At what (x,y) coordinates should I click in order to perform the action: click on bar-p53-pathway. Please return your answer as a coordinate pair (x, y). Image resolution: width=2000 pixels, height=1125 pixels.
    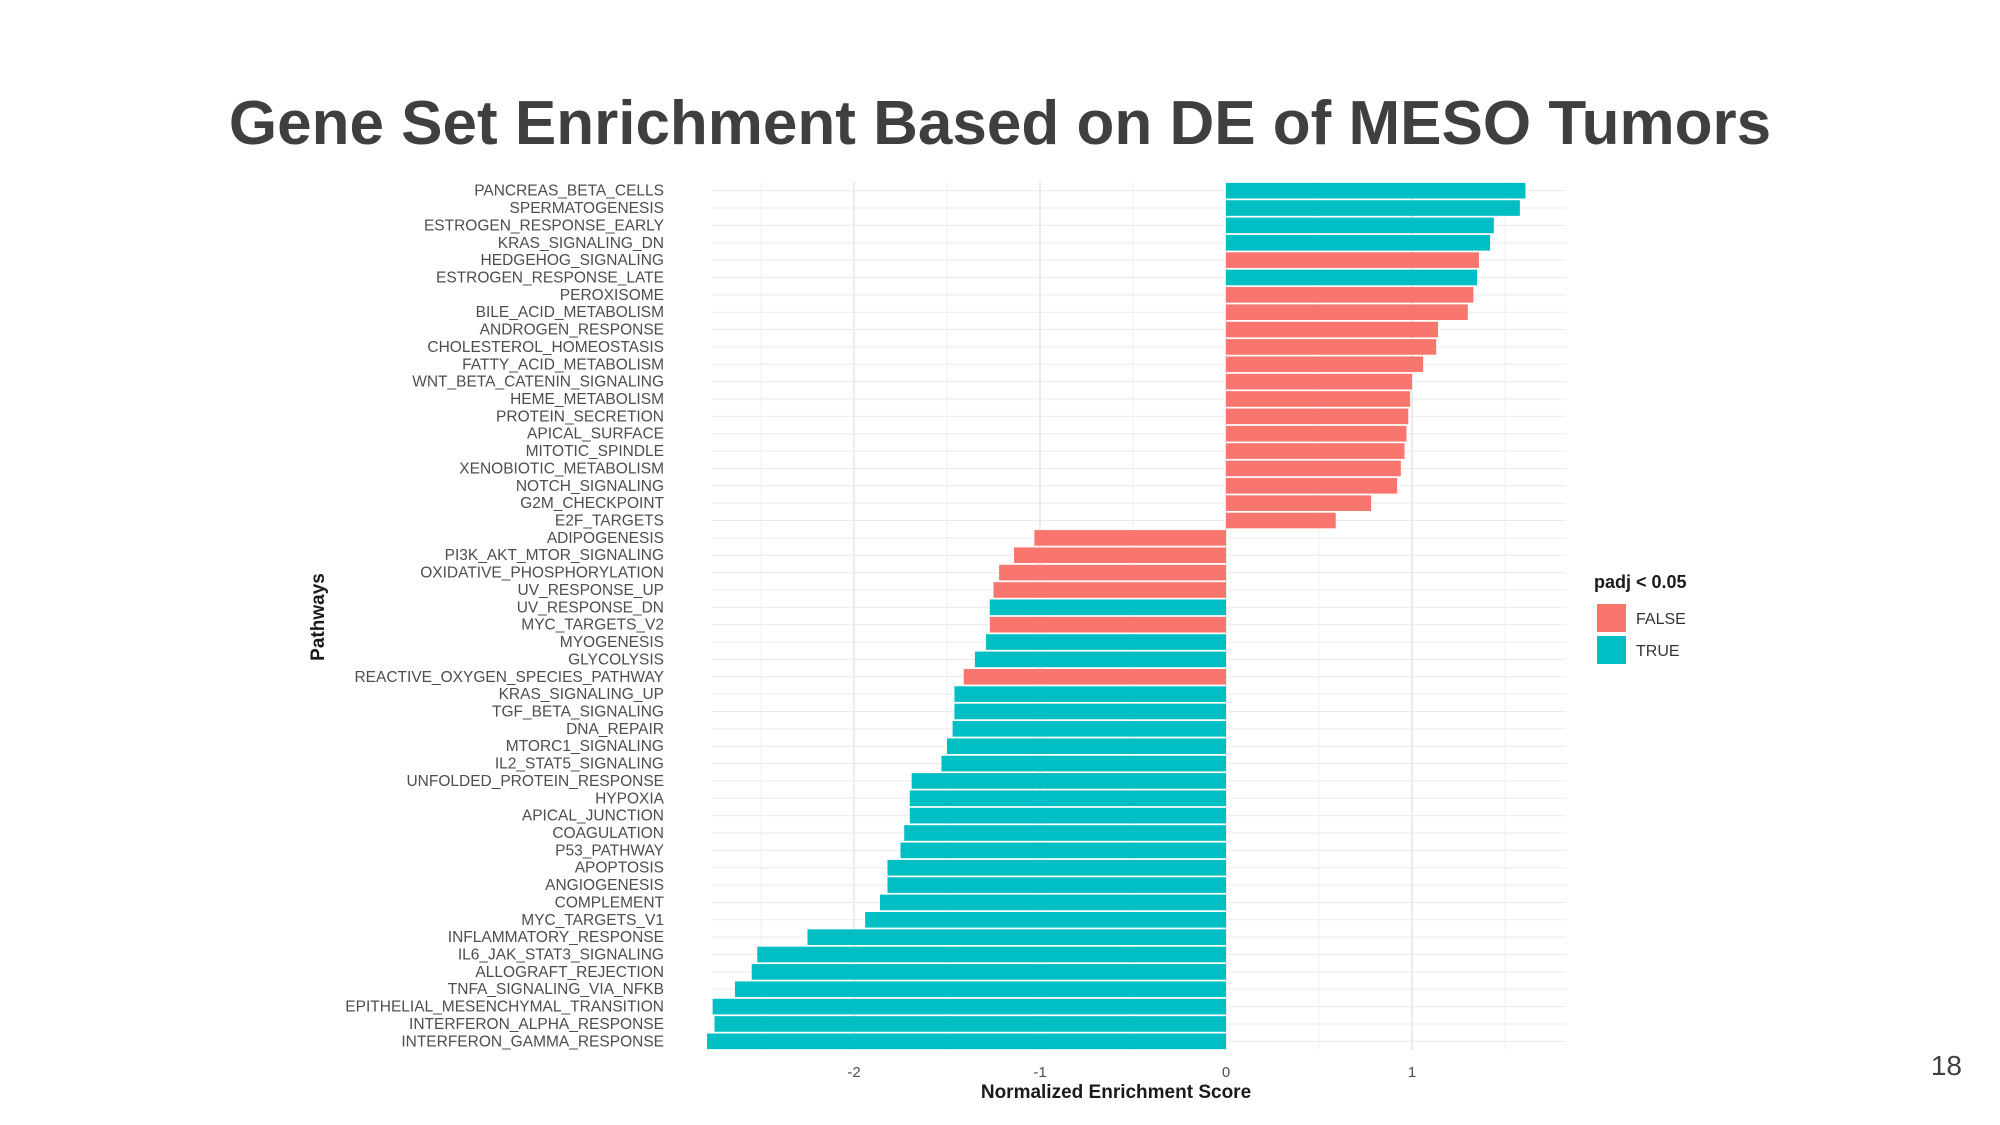
    Looking at the image, I should click on (1063, 850).